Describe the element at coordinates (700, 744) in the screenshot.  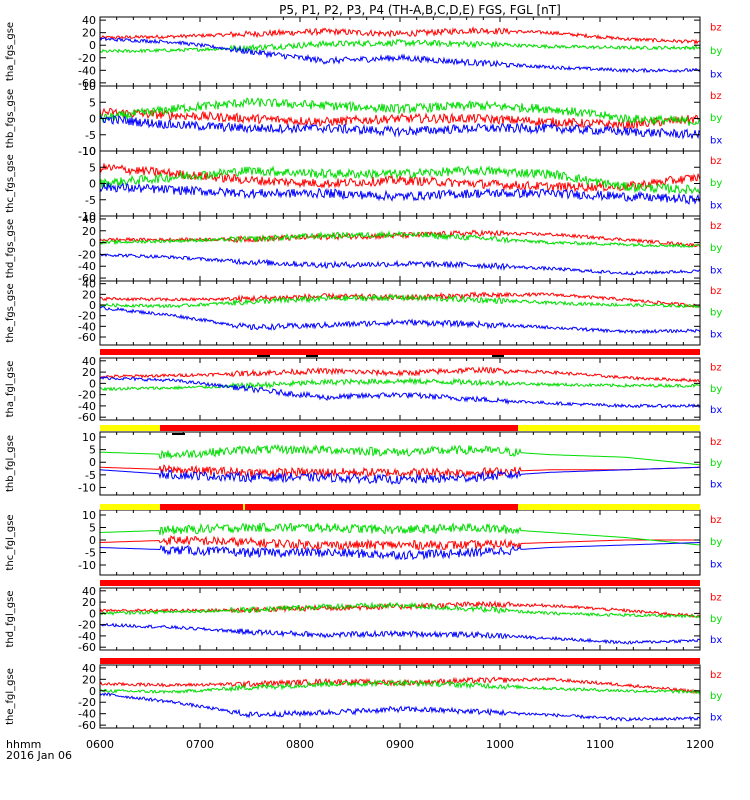
I see `x-tick-label: 1200` at that location.